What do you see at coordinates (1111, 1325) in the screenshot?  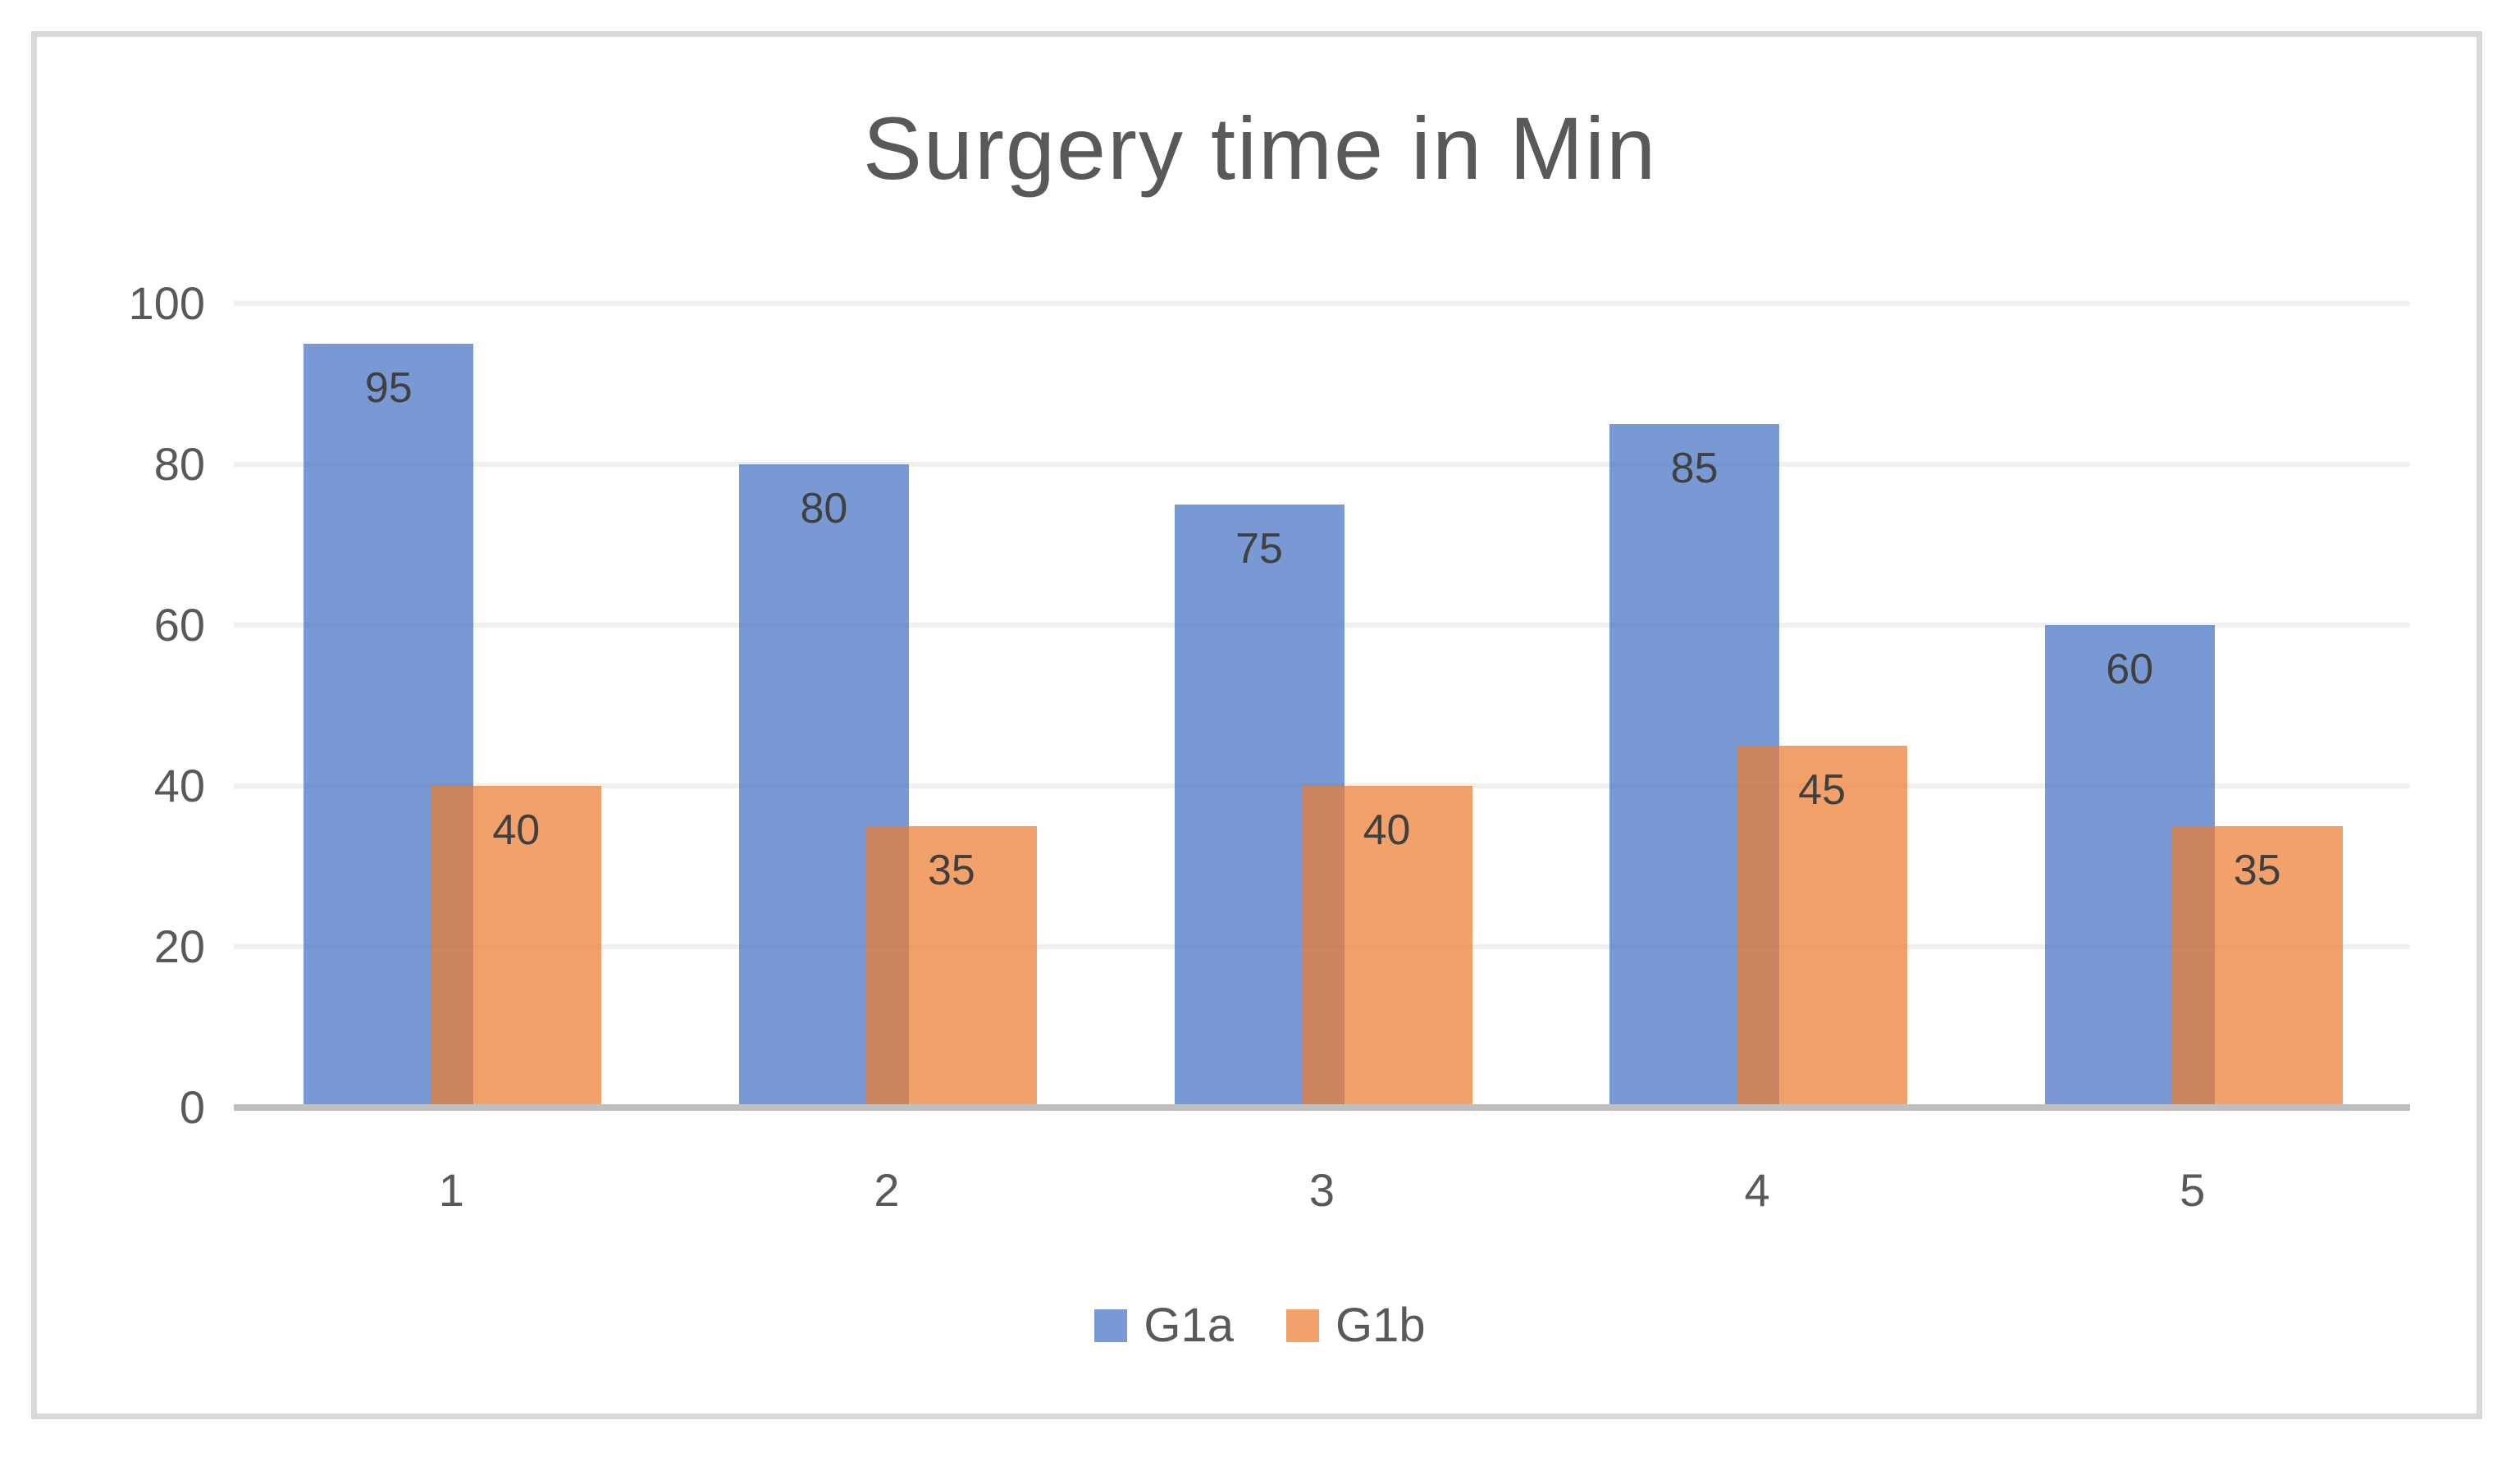 I see `legend-swatch-g1a-icon` at bounding box center [1111, 1325].